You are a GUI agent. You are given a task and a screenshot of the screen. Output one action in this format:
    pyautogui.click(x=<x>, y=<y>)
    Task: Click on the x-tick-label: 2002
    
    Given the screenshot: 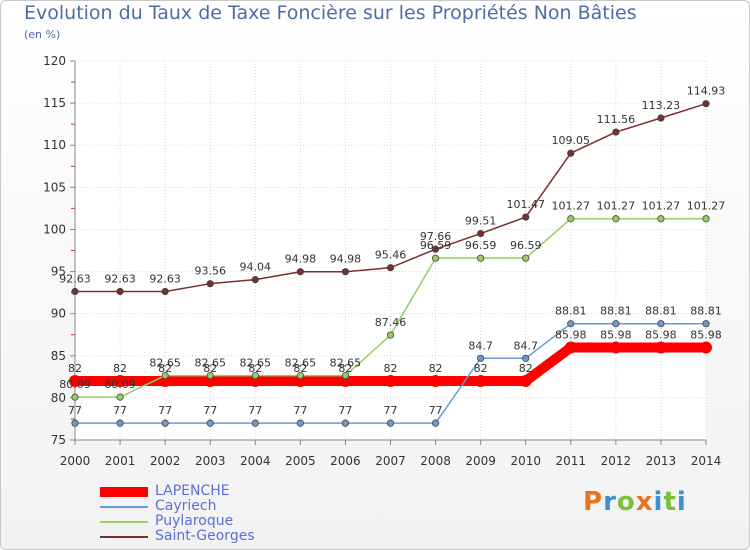 What is the action you would take?
    pyautogui.click(x=165, y=461)
    